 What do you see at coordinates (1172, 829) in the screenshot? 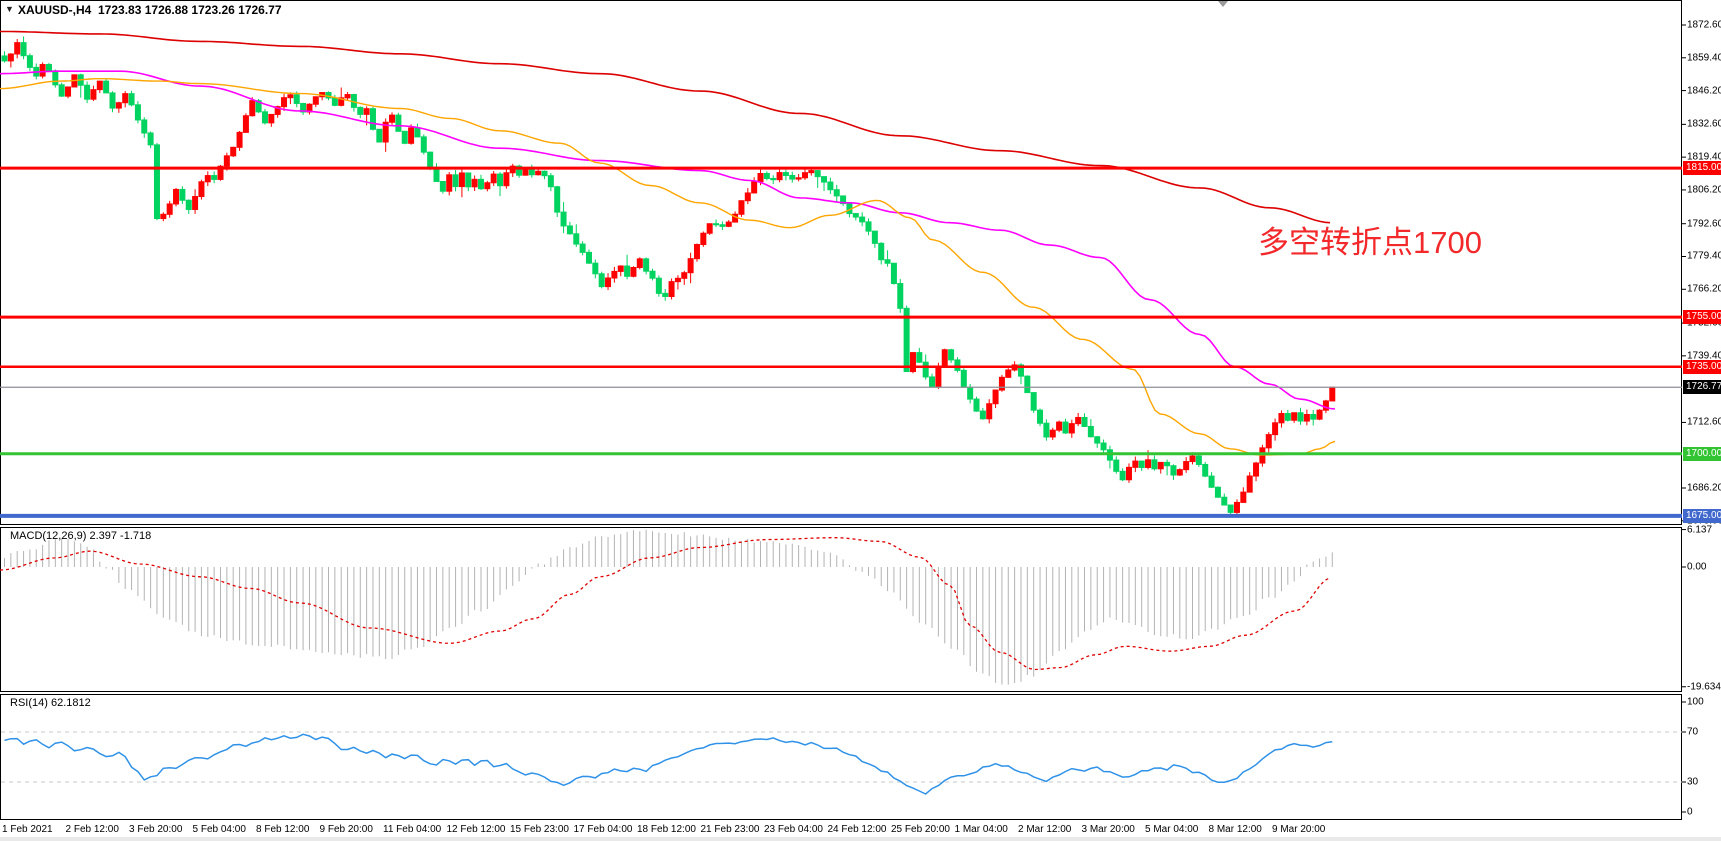
I see `time-label: 5 Mar 04:00` at bounding box center [1172, 829].